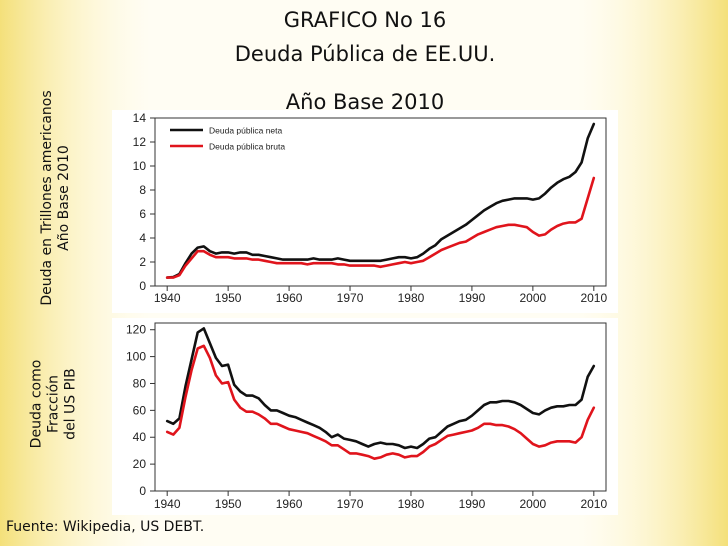 Image resolution: width=728 pixels, height=546 pixels. What do you see at coordinates (472, 298) in the screenshot?
I see `x-tick-label-top: 1990` at bounding box center [472, 298].